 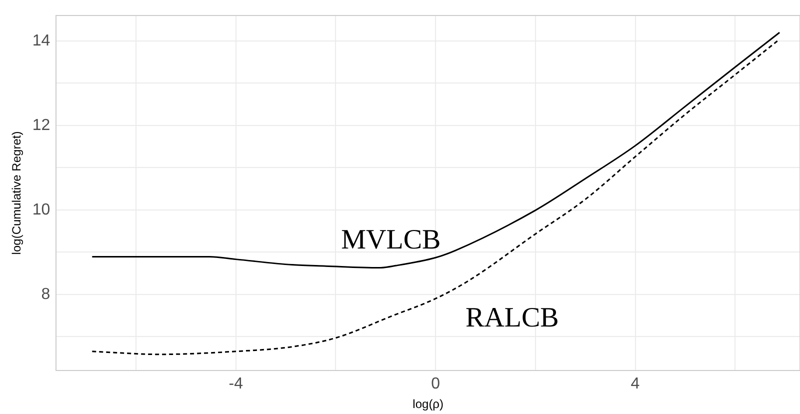 I want to click on series-label: MVLCB, so click(x=391, y=240).